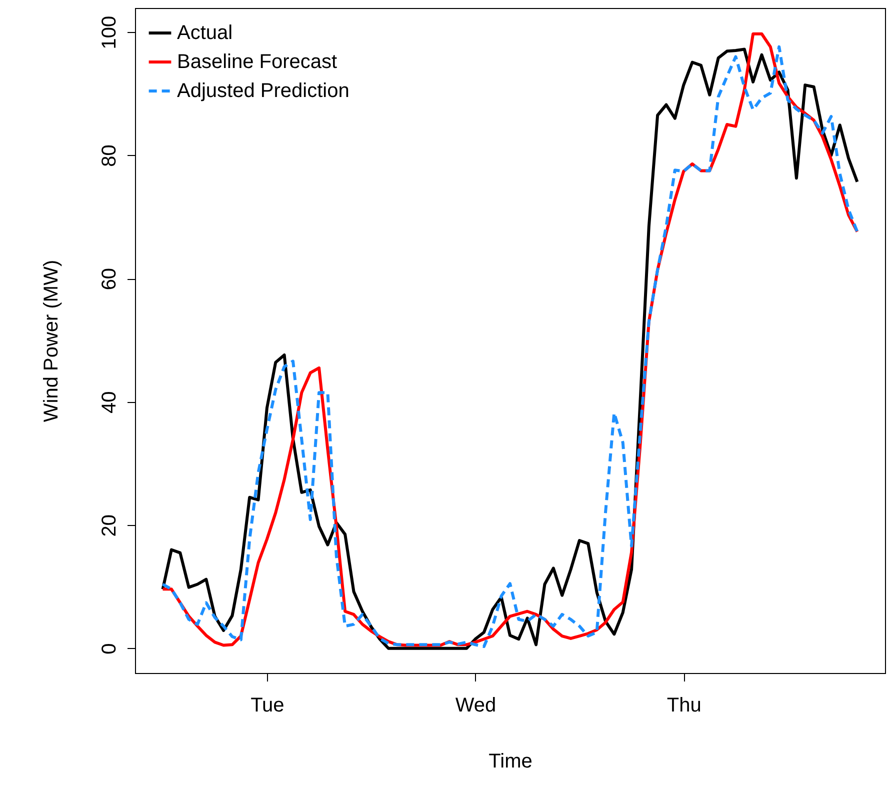 This screenshot has height=801, width=891. What do you see at coordinates (109, 279) in the screenshot?
I see `y-tick-label: 60` at bounding box center [109, 279].